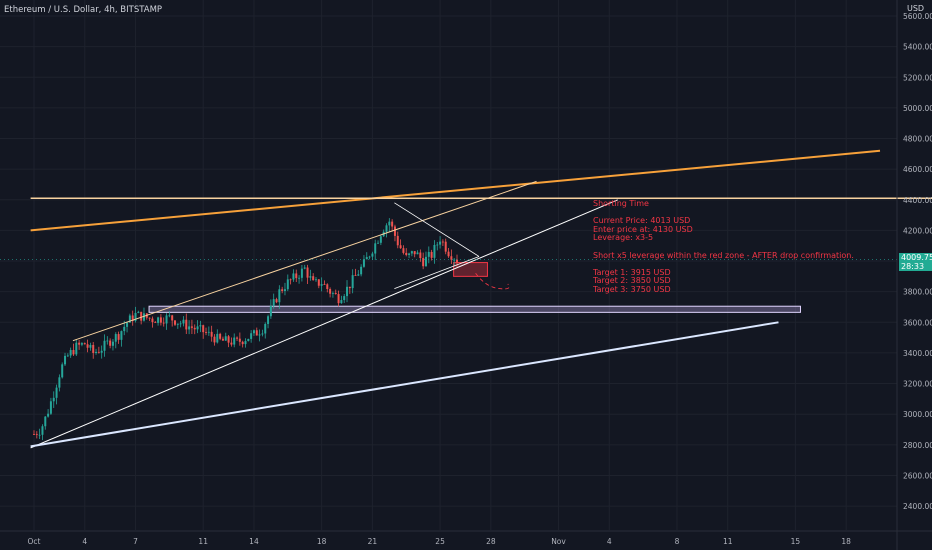 The width and height of the screenshot is (932, 550). I want to click on red-short-zone, so click(470, 269).